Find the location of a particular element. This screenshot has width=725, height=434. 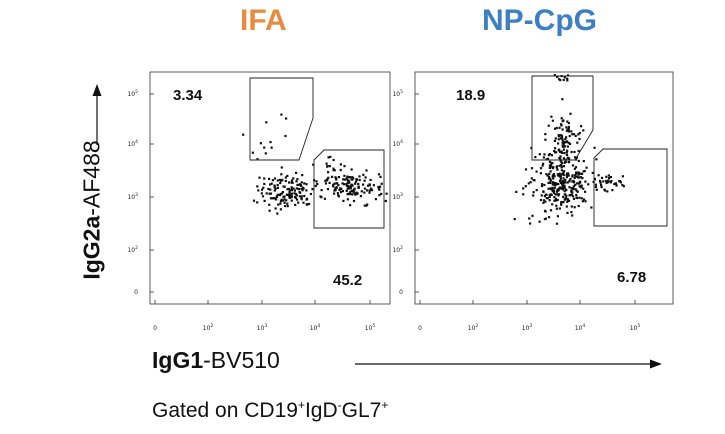

caption-mid-1: IgD is located at coordinates (321, 410).